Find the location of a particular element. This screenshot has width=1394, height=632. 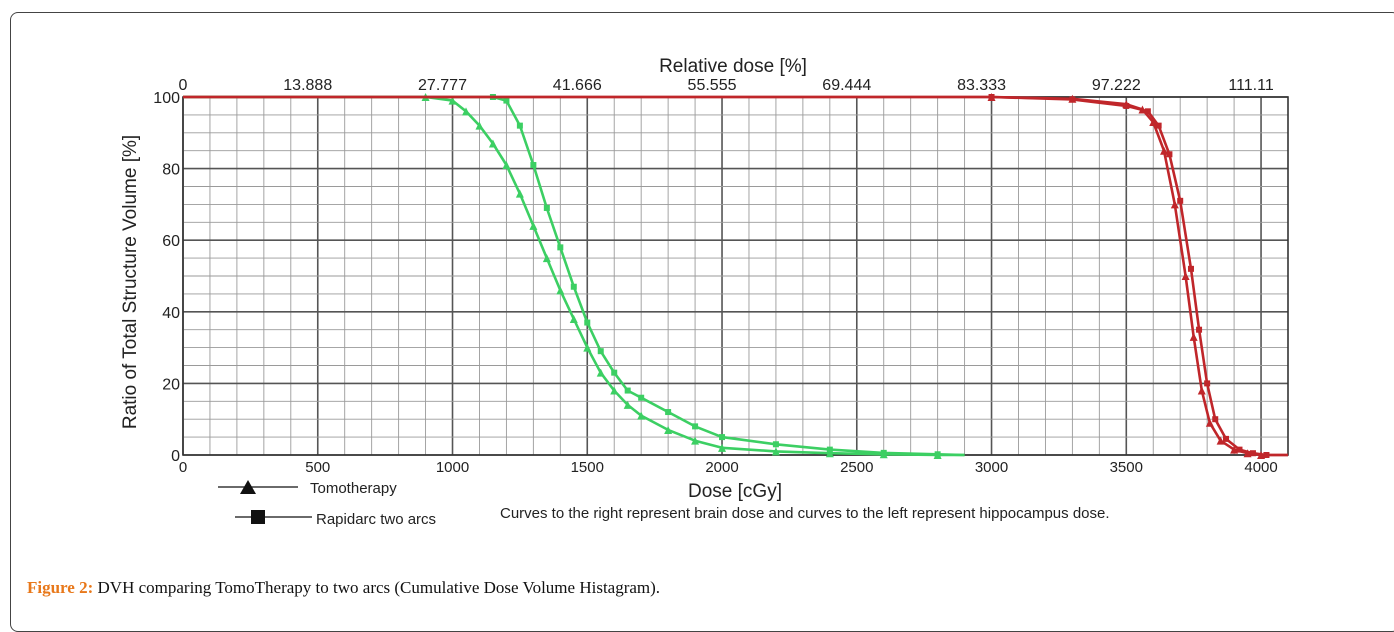

x-tick-label: 1500 is located at coordinates (587, 467).